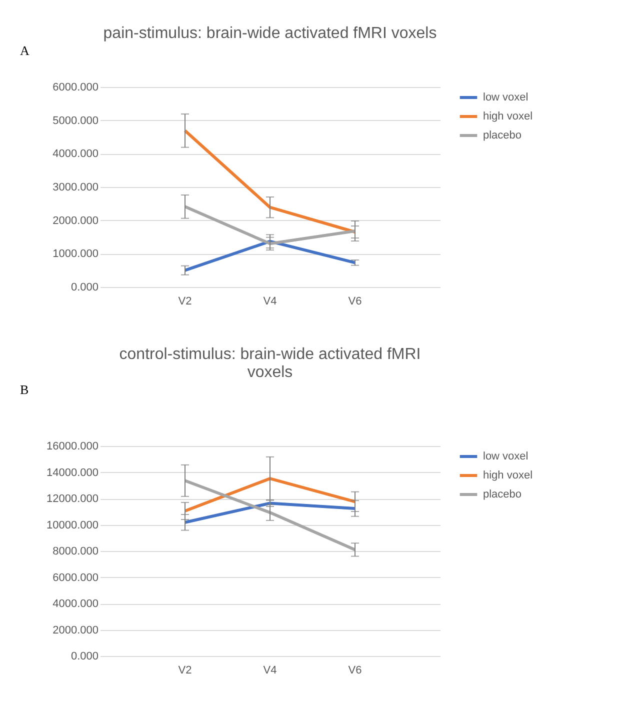 This screenshot has height=717, width=635. I want to click on y-tick-label: 1000.000, so click(75, 254).